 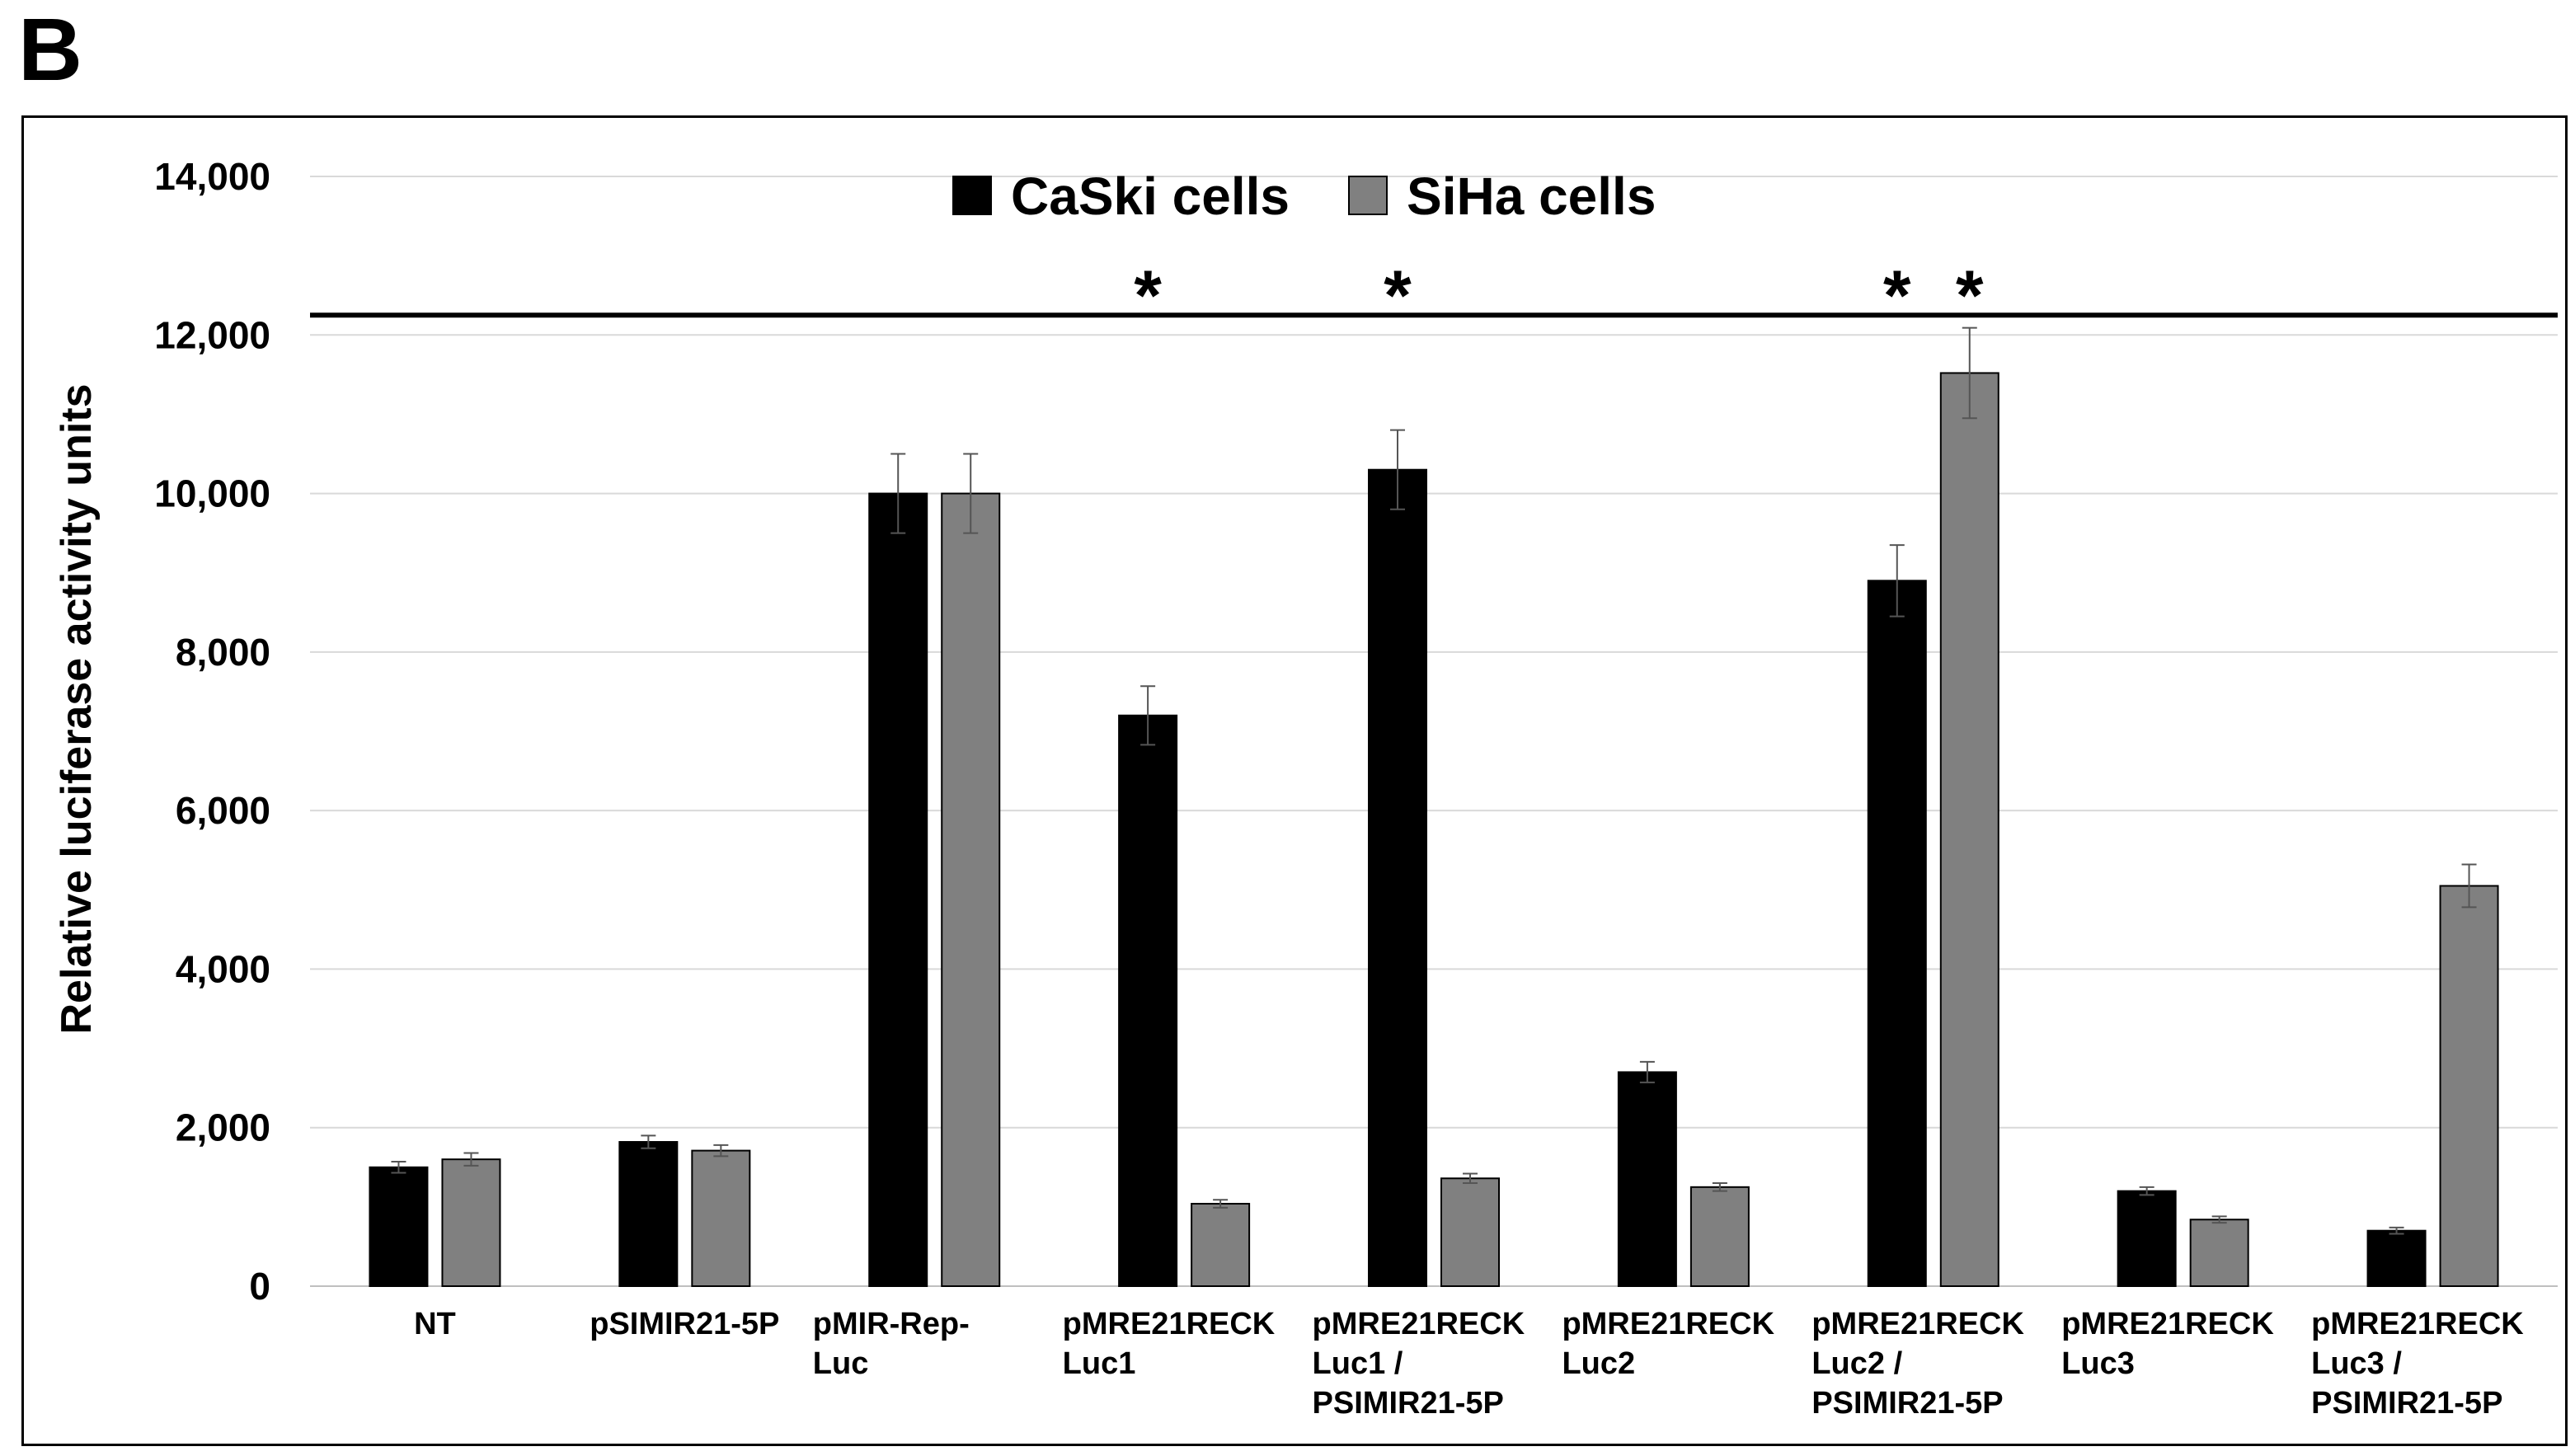 What do you see at coordinates (223, 968) in the screenshot?
I see `y-tick-label: 4,000` at bounding box center [223, 968].